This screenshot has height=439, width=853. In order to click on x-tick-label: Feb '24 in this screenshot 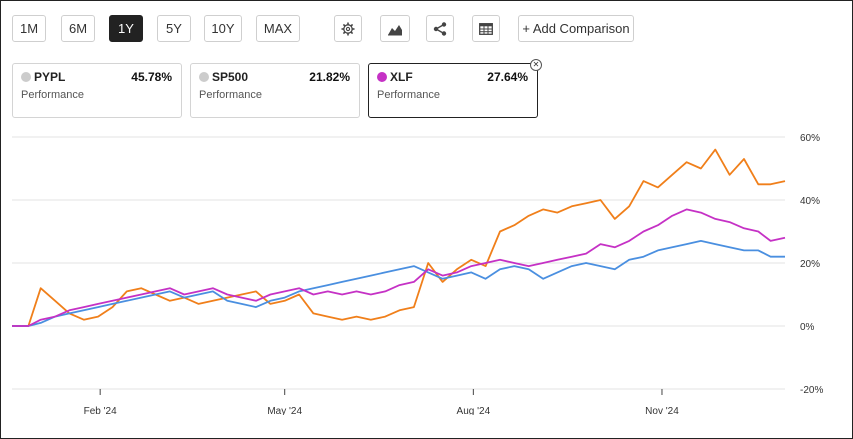, I will do `click(100, 410)`.